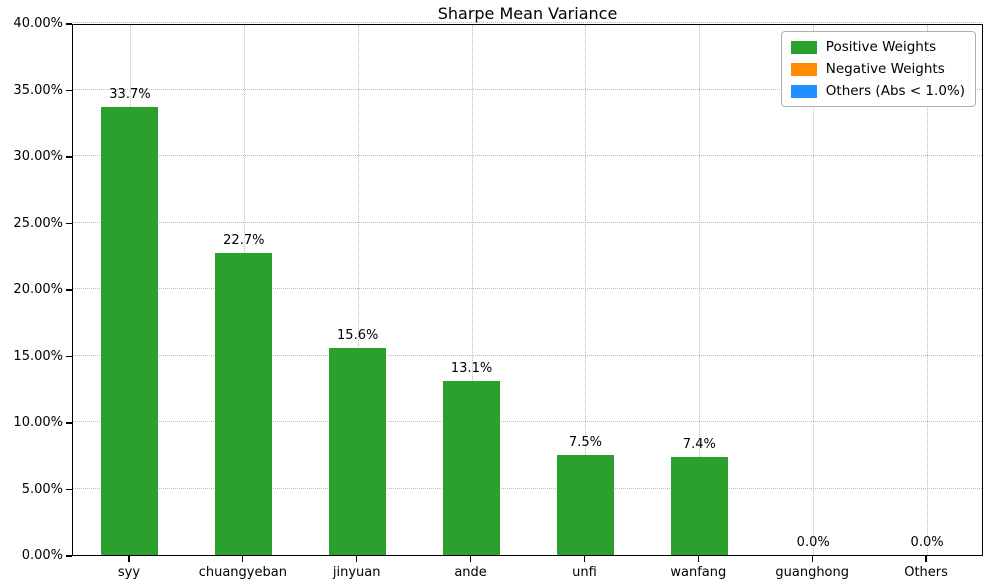 The image size is (1003, 588). I want to click on x-tick-label: jinyuan, so click(356, 572).